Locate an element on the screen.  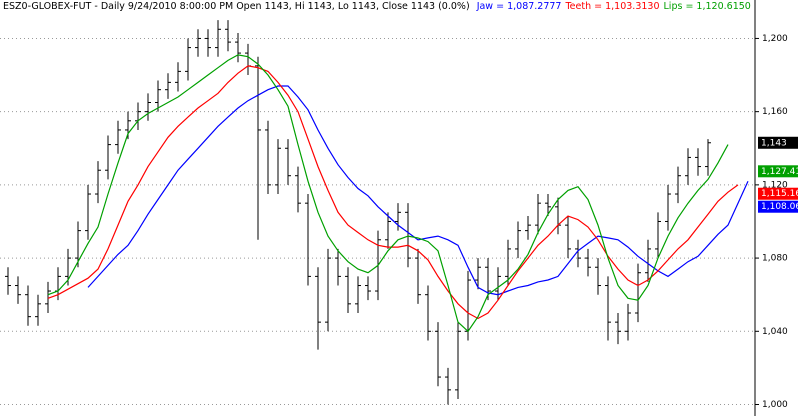
price-tag-label: 1,127.41 is located at coordinates (780, 172).